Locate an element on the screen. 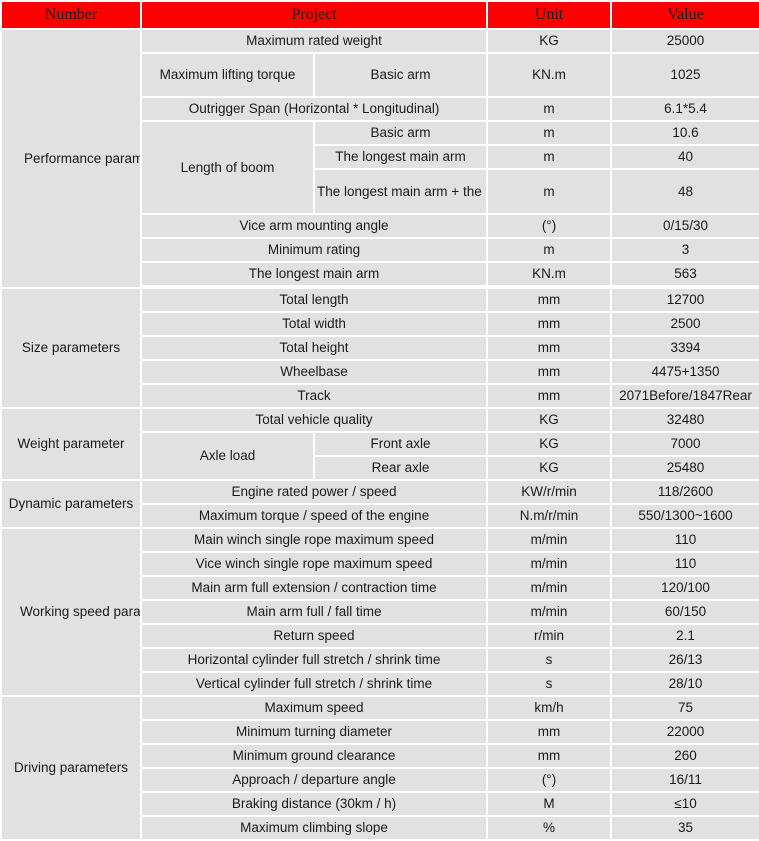 The height and width of the screenshot is (841, 759). row-value: 25480 is located at coordinates (684, 468).